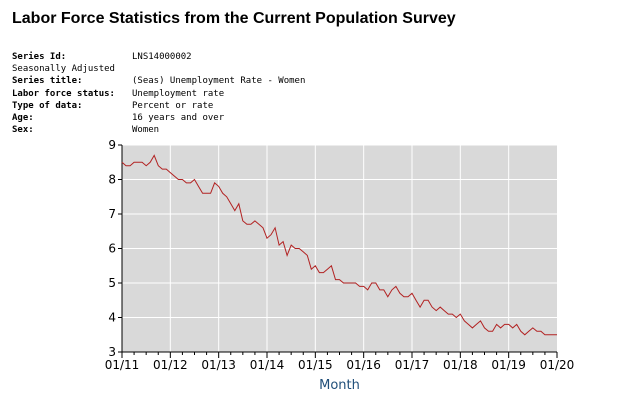 The width and height of the screenshot is (621, 414). I want to click on x-tick-label: 01/14, so click(267, 365).